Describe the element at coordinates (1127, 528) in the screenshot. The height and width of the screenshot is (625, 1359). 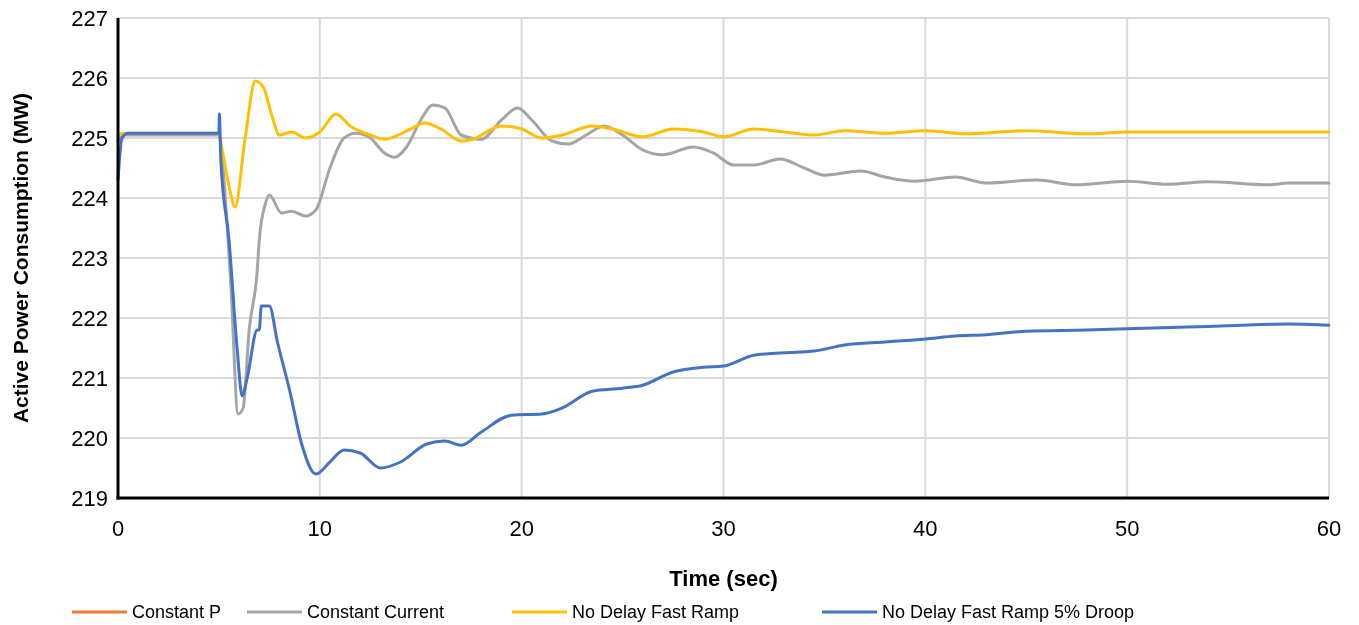
I see `x-tick-label: 50` at that location.